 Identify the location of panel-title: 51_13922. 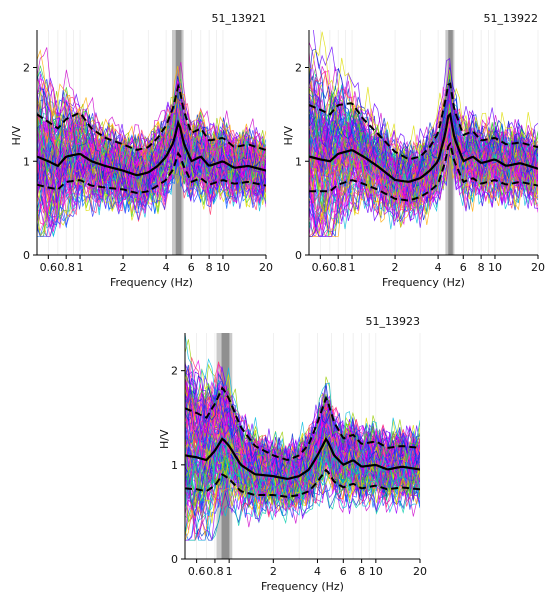
(511, 18).